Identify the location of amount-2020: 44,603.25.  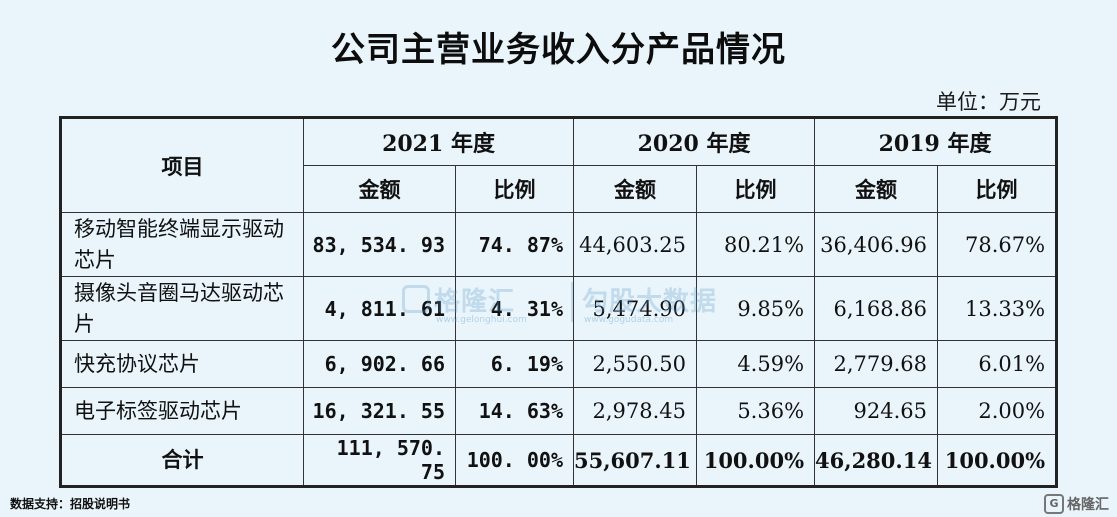
(635, 244).